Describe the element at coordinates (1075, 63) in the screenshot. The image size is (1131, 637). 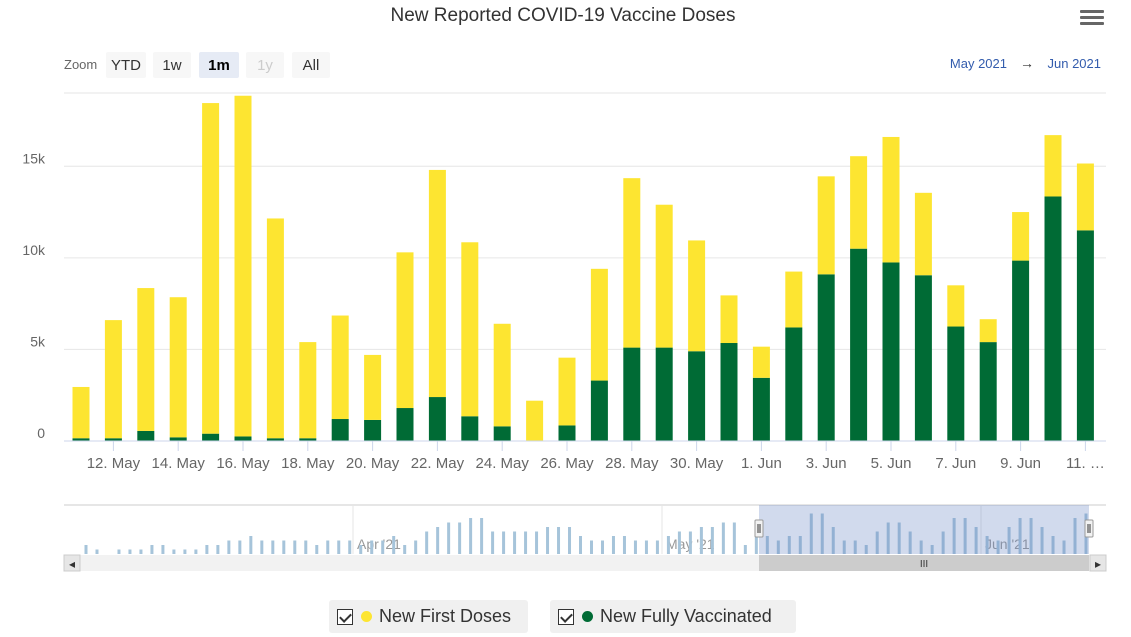
I see `range-to: Jun 2021` at that location.